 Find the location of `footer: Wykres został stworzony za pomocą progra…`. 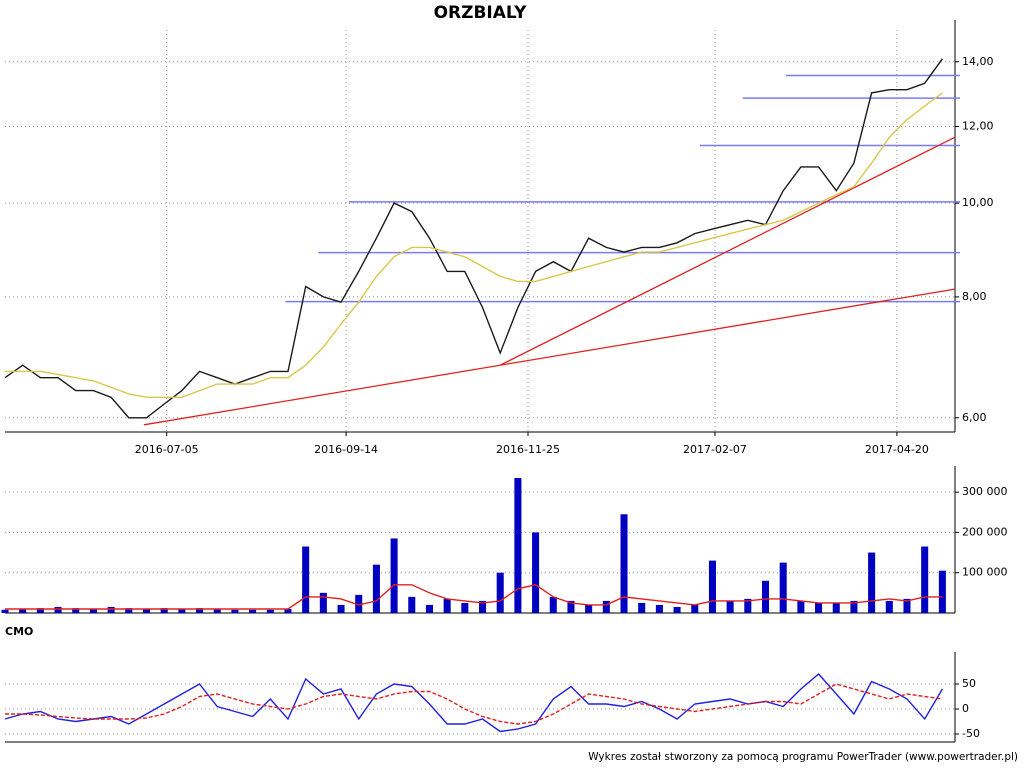

footer: Wykres został stworzony za pomocą progra… is located at coordinates (803, 757).